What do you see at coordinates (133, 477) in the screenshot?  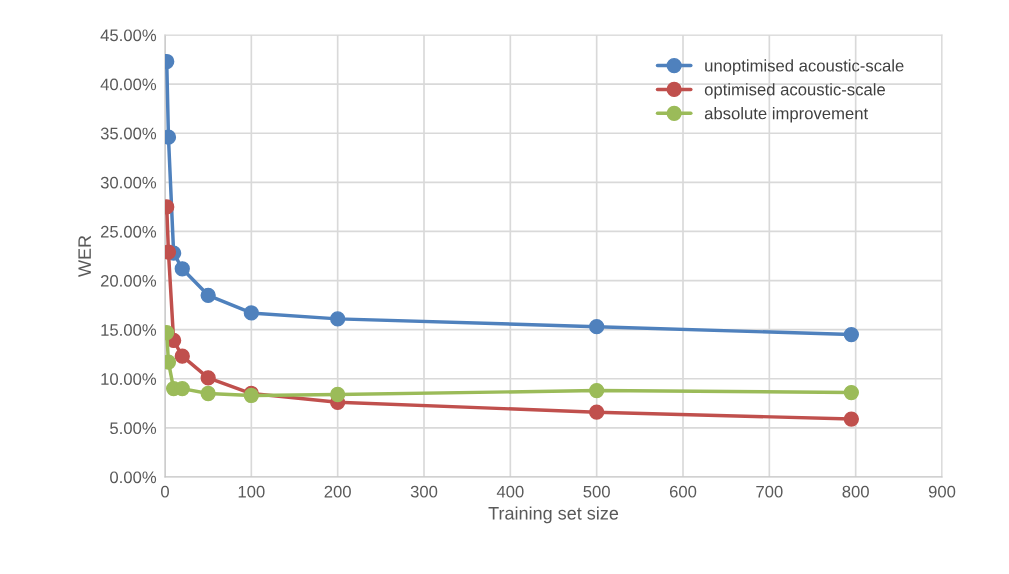 I see `y-tick-label: 0.00%` at bounding box center [133, 477].